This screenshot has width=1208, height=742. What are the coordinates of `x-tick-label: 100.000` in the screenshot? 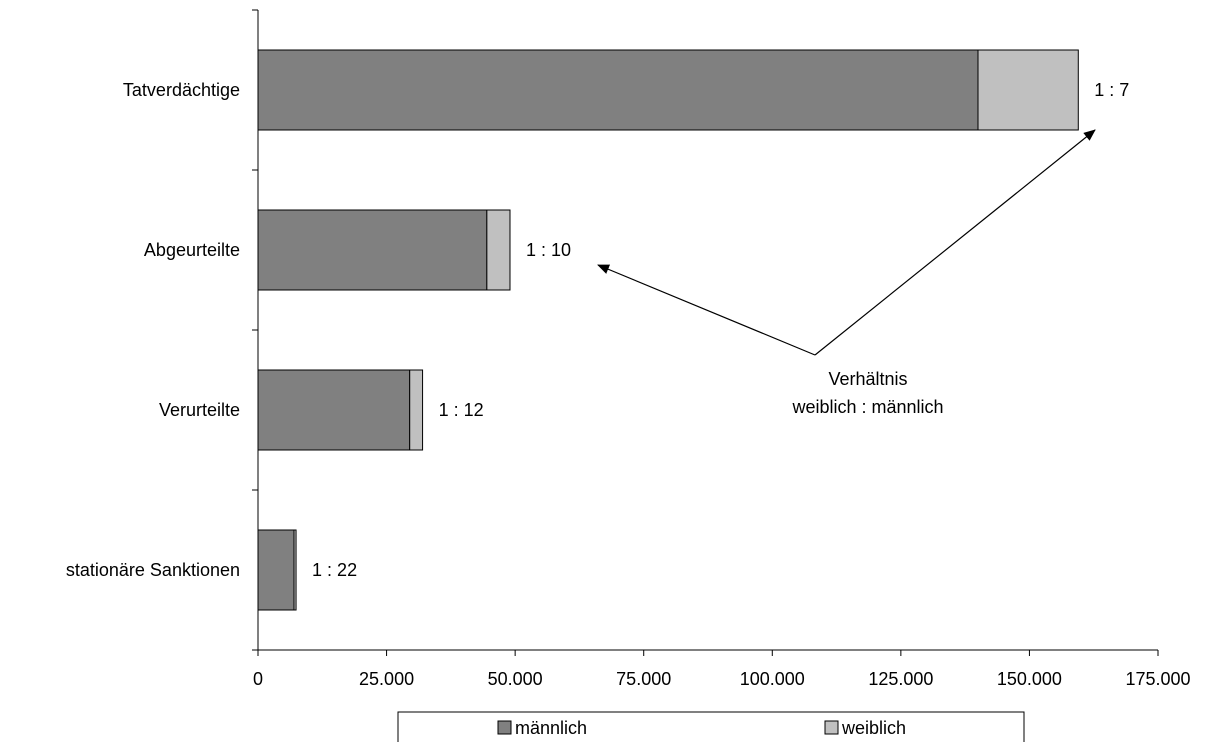 It's located at (772, 679).